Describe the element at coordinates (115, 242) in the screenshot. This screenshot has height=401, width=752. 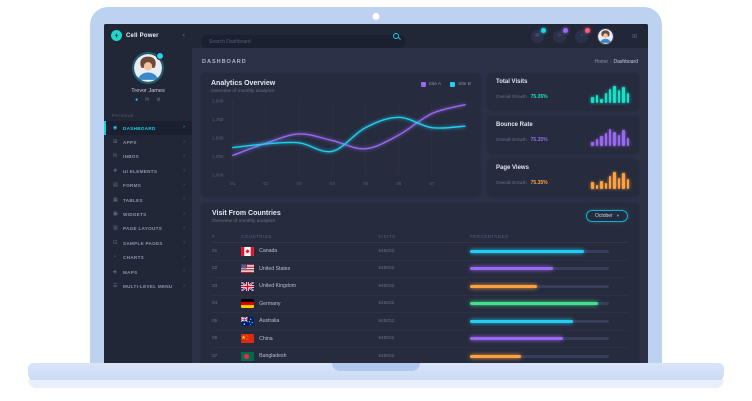
I see `sample-pages-icon: ⊡` at that location.